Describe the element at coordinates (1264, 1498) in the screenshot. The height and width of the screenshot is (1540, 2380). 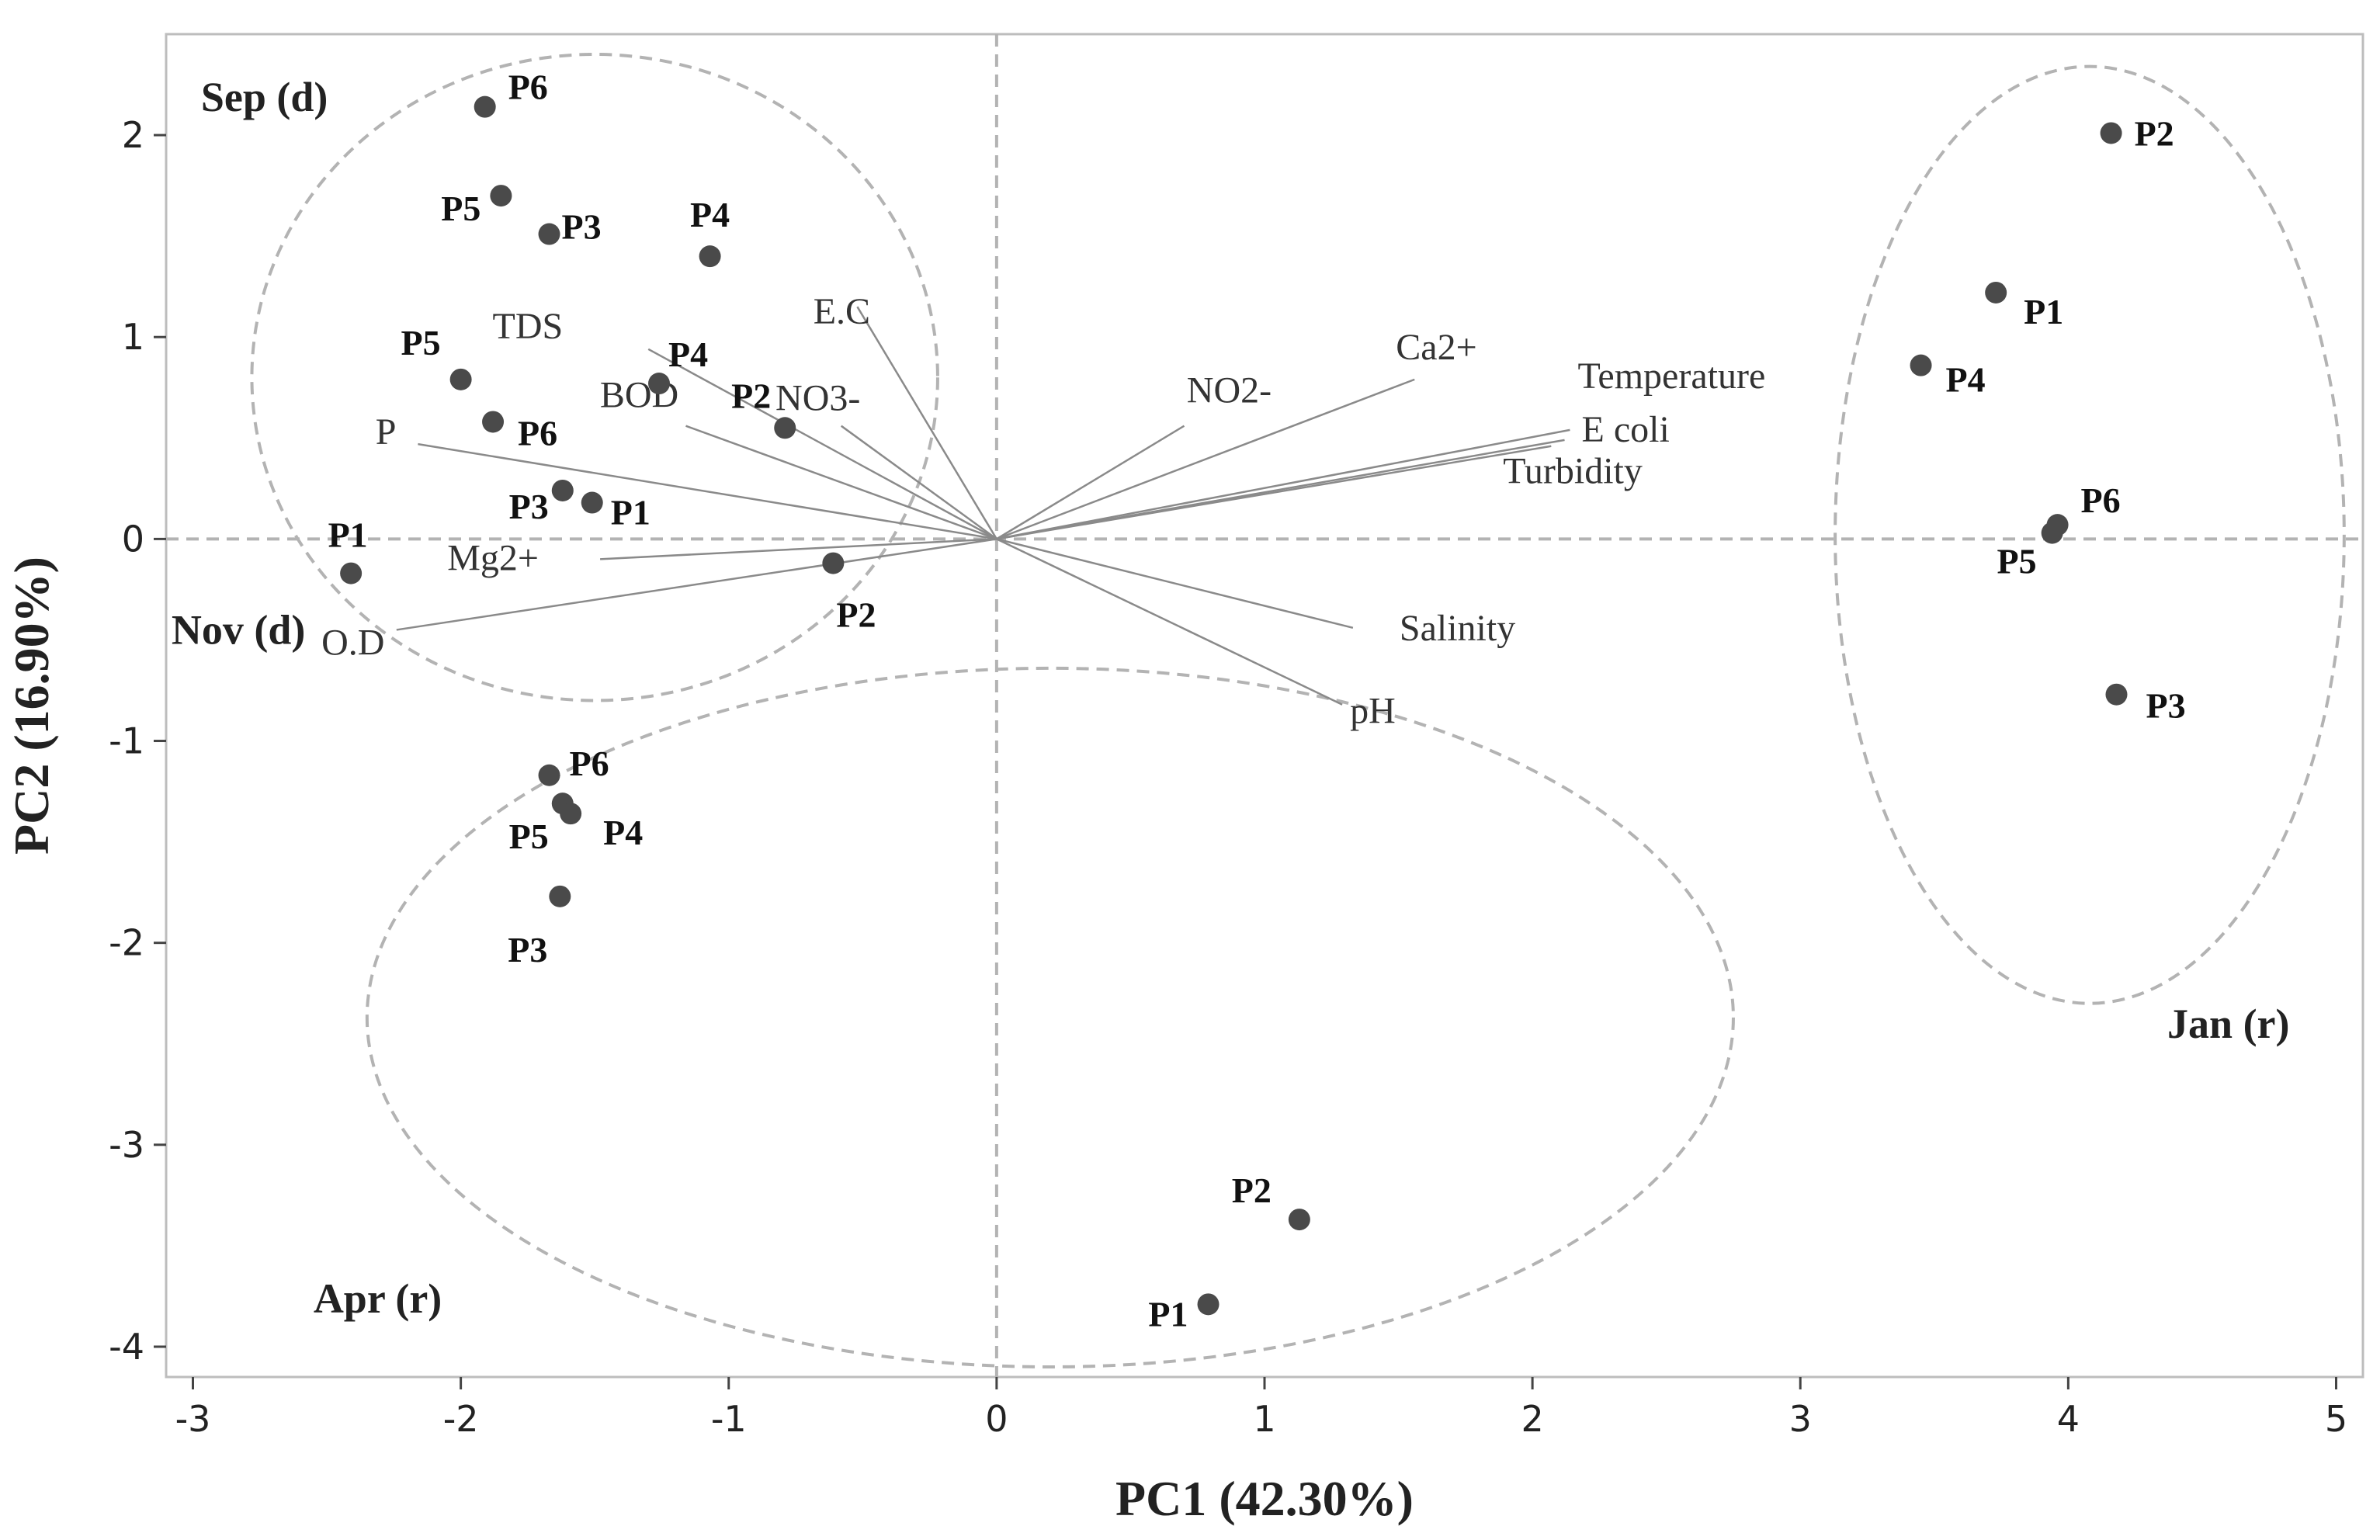
I see `x-axis-title: PC1 (42.30%)` at that location.